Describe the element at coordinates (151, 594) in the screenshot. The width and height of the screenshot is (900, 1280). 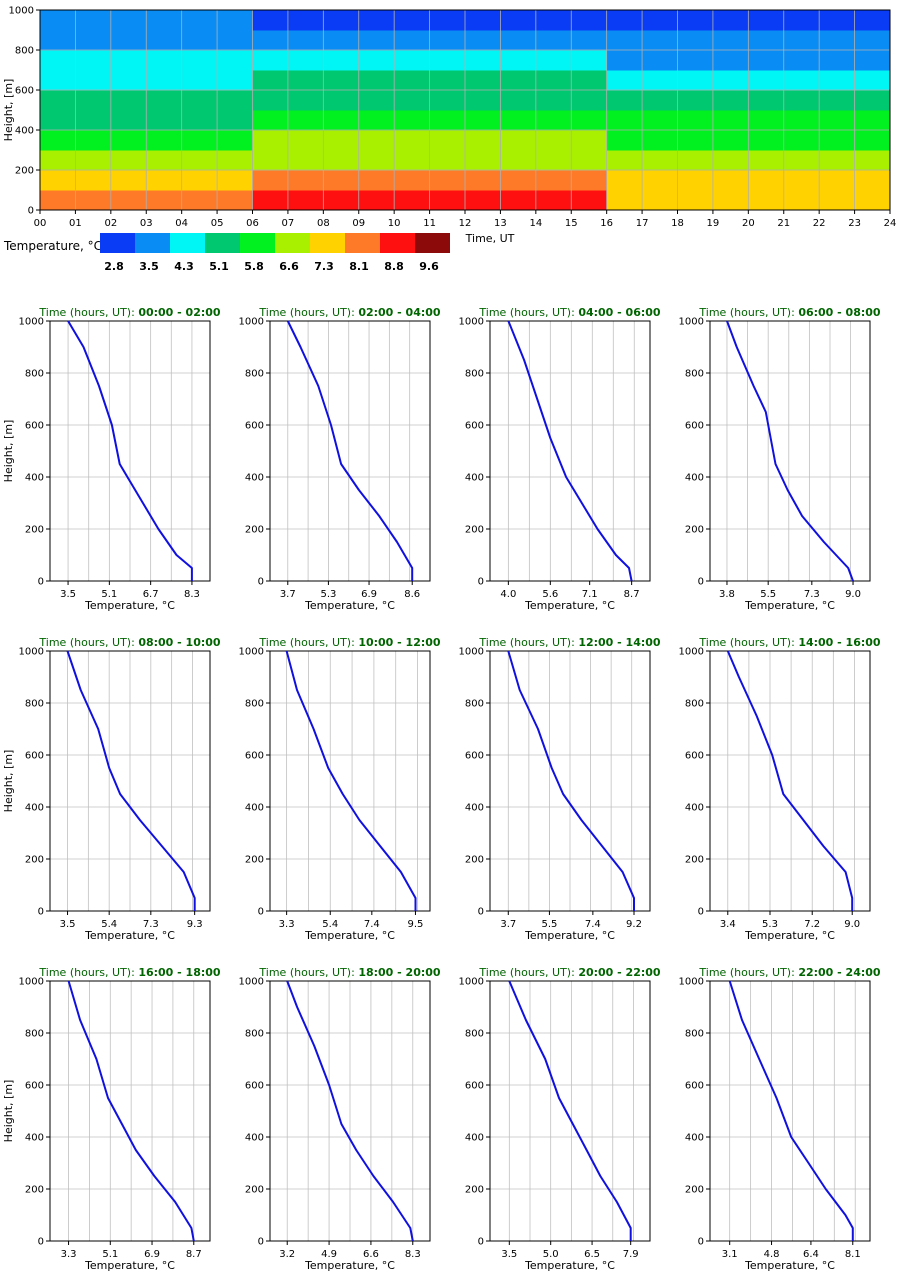
I see `profile-x-tick-label: 6.7` at that location.